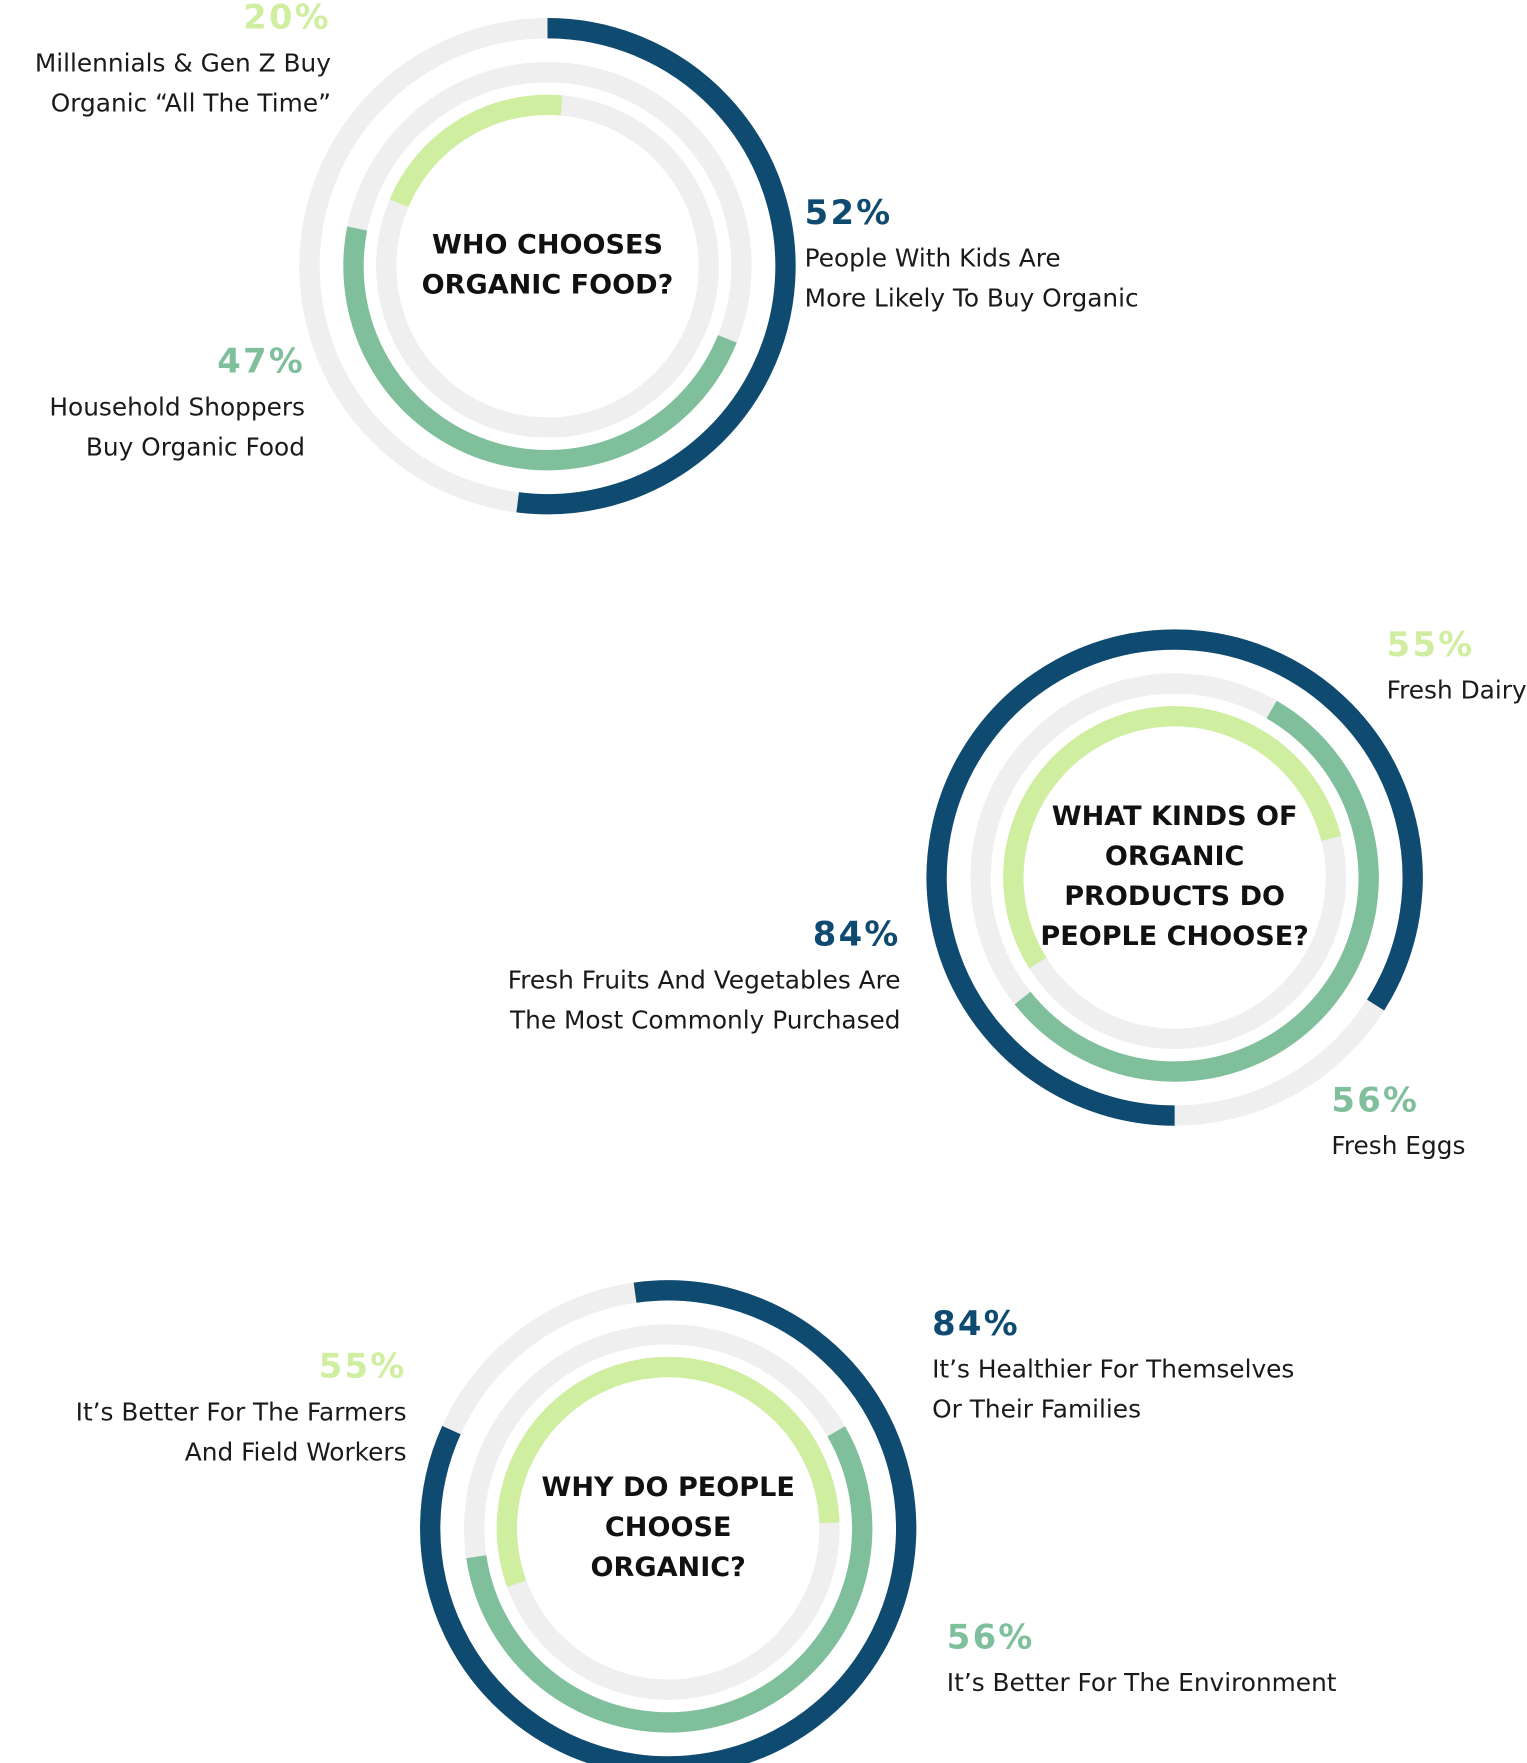 This screenshot has width=1527, height=1763. I want to click on description: Fresh Dairy, so click(1457, 689).